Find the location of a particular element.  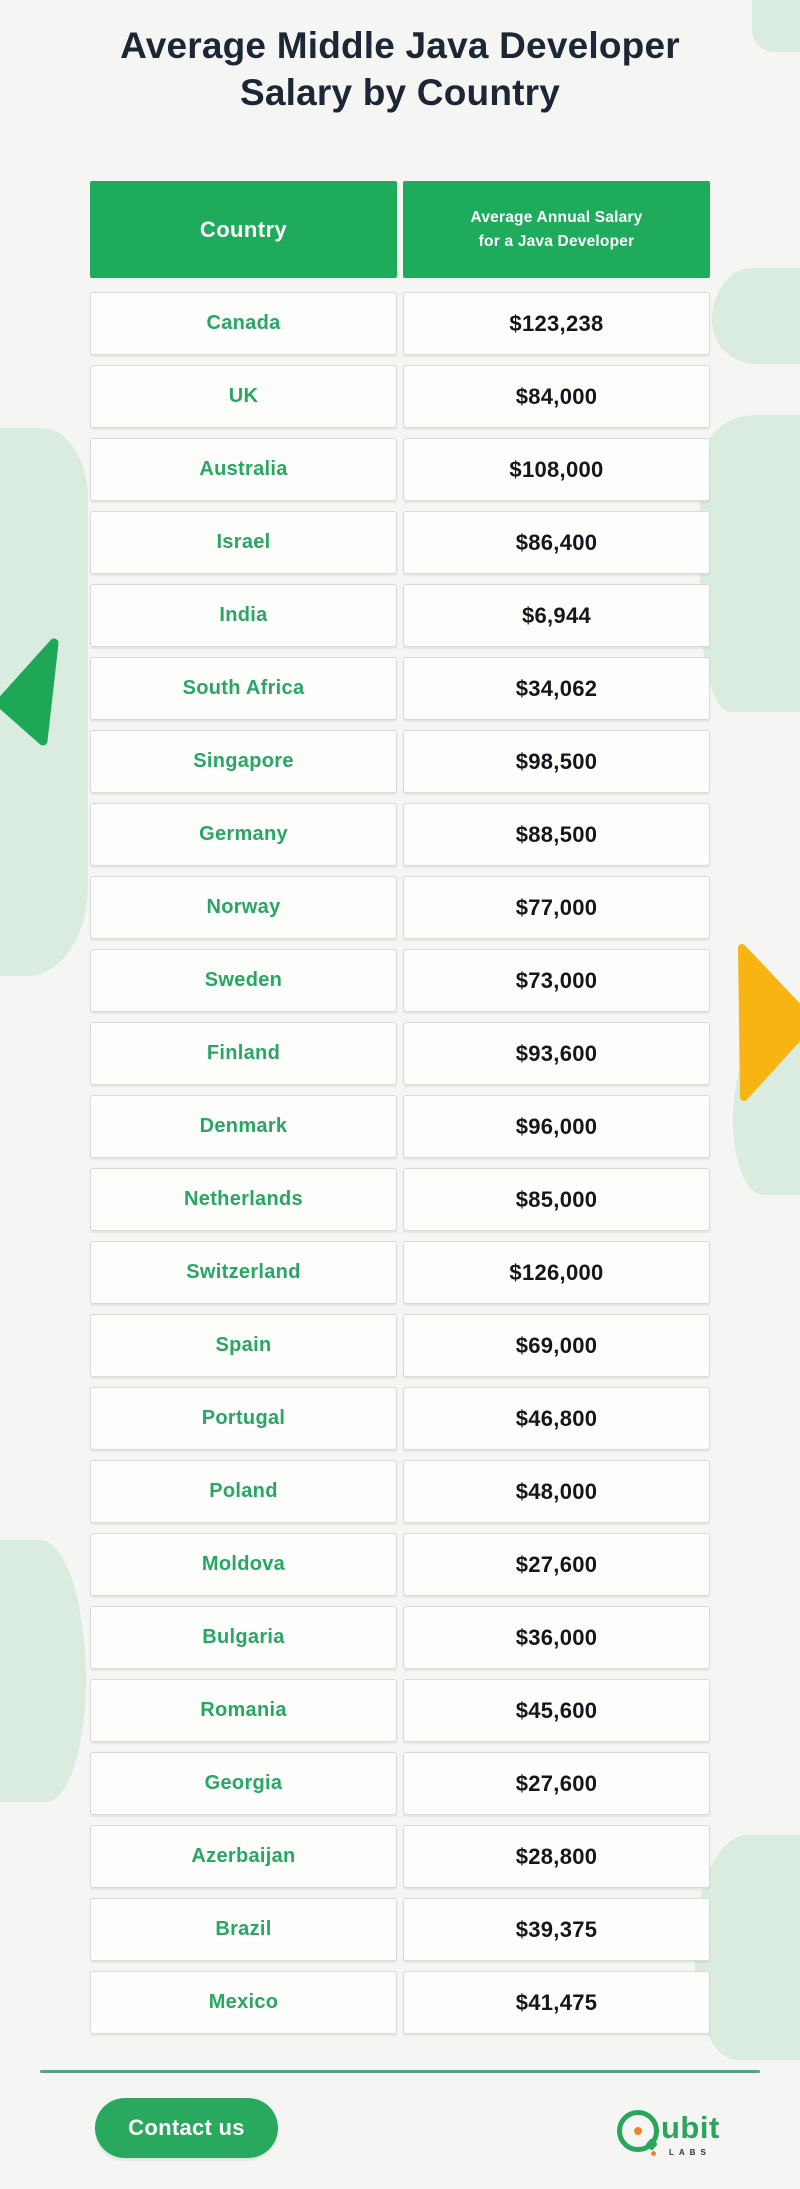

page-title-line1: Average Middle Java Developer is located at coordinates (400, 45).